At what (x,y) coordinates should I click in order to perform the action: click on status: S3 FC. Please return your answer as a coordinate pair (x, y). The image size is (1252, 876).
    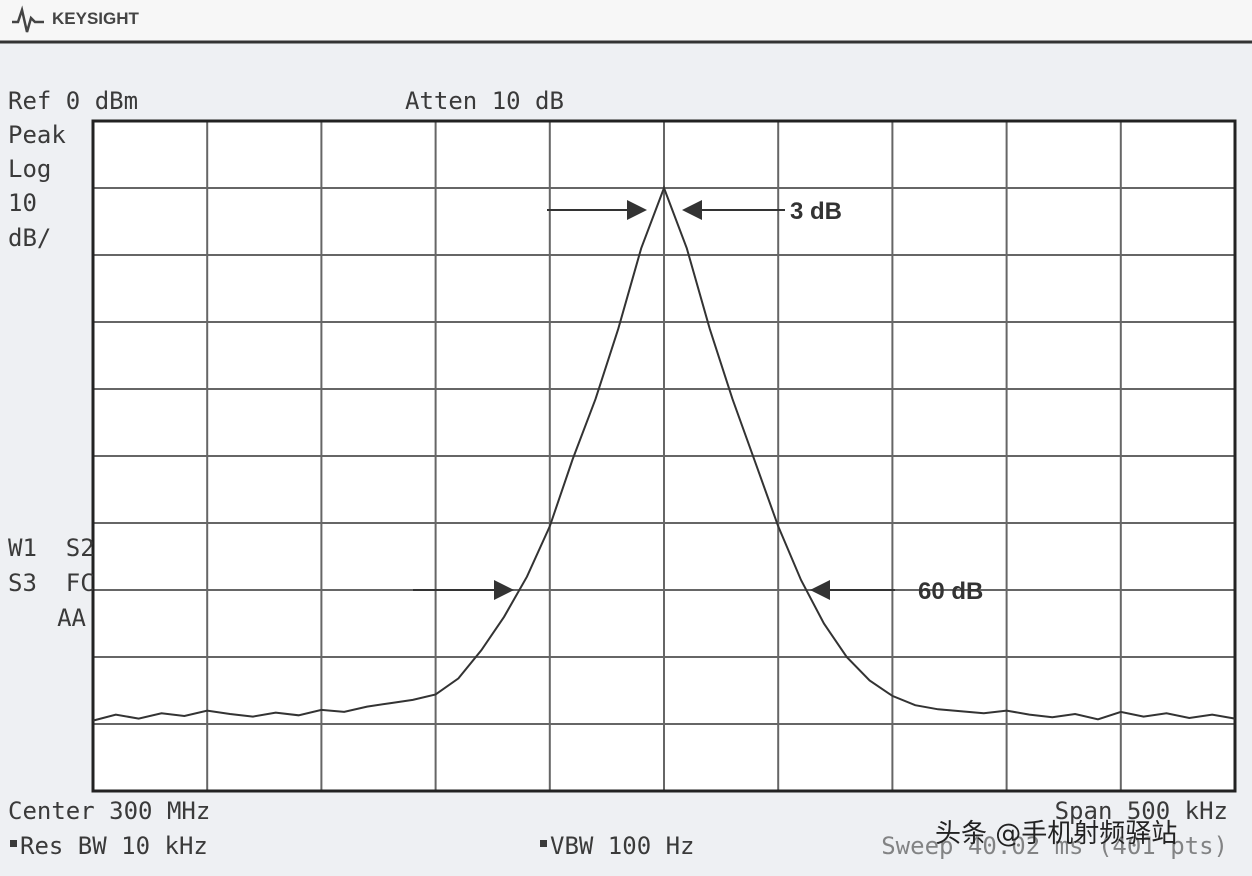
    Looking at the image, I should click on (51, 583).